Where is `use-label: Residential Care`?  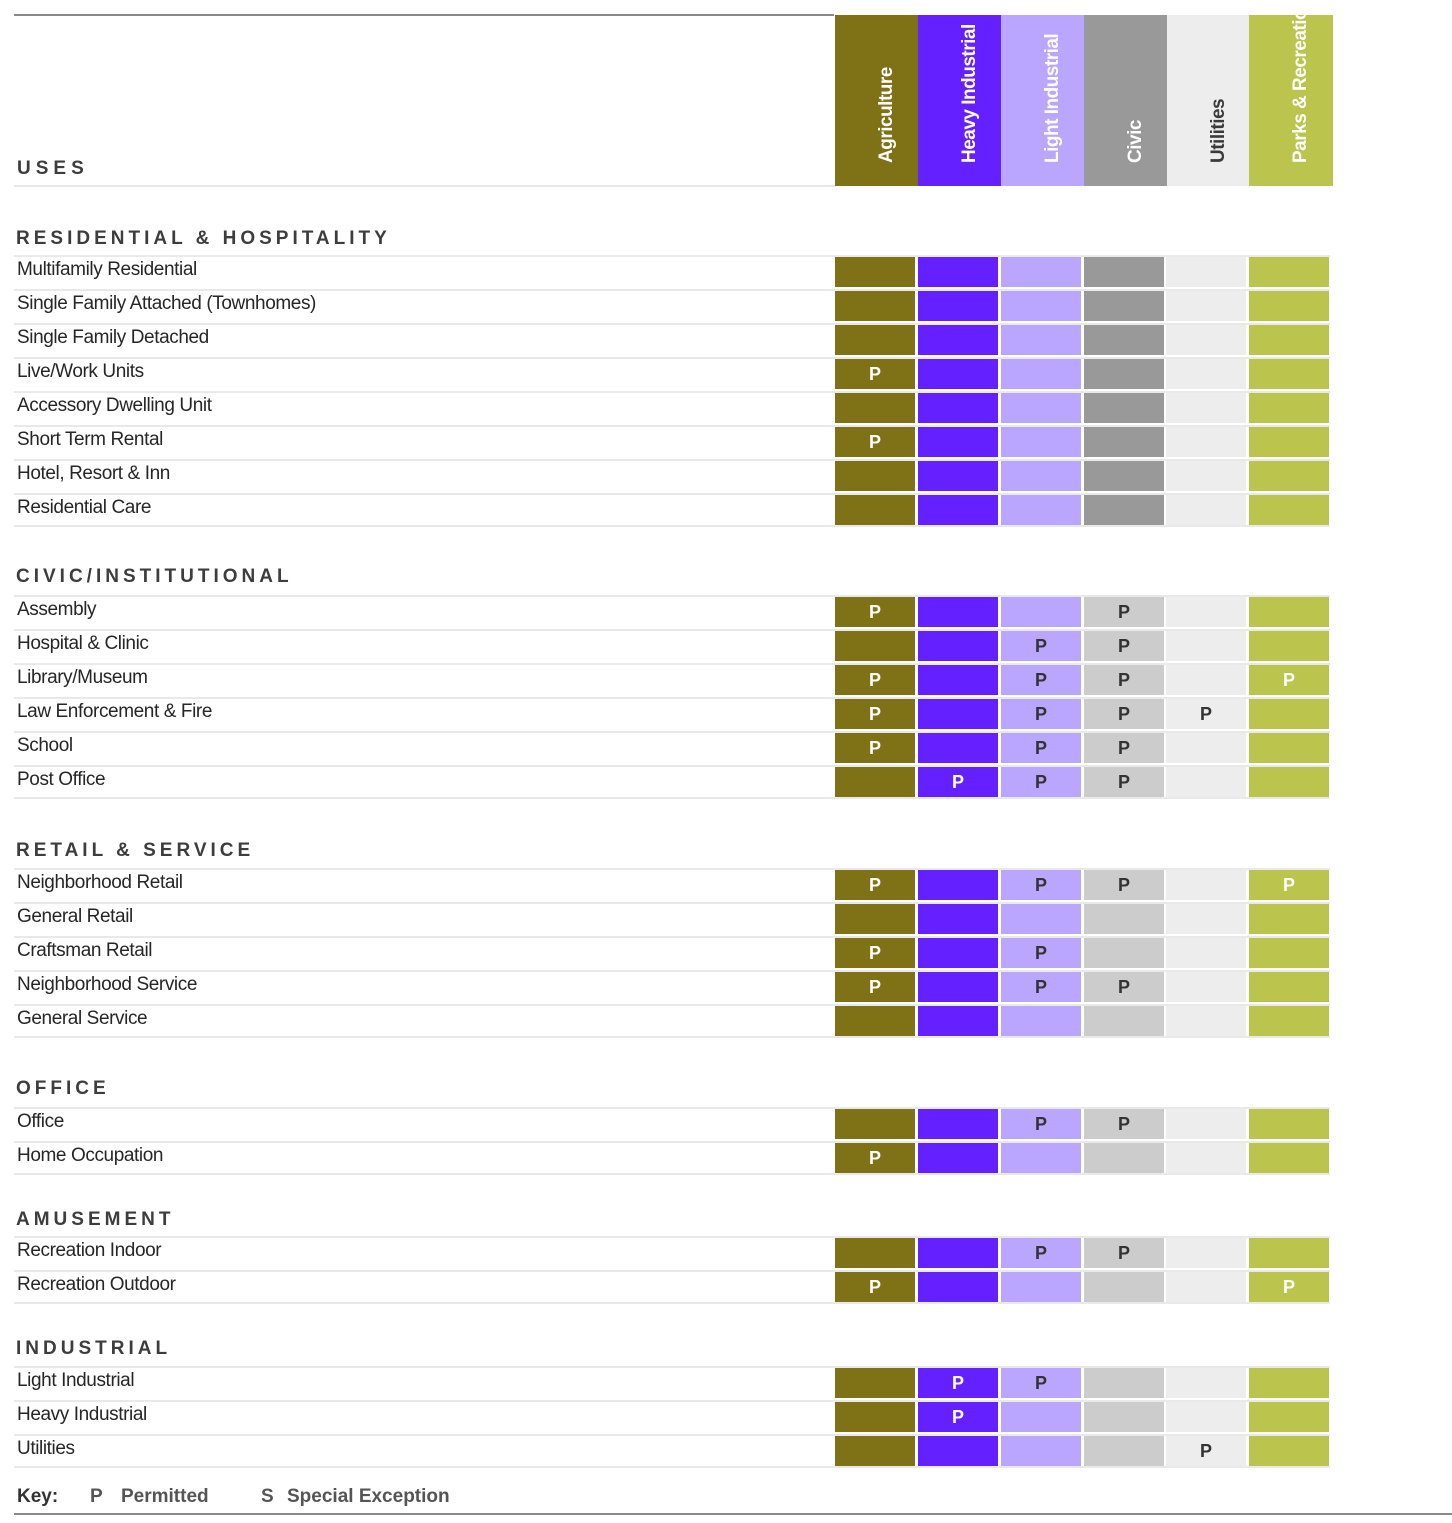
use-label: Residential Care is located at coordinates (84, 507).